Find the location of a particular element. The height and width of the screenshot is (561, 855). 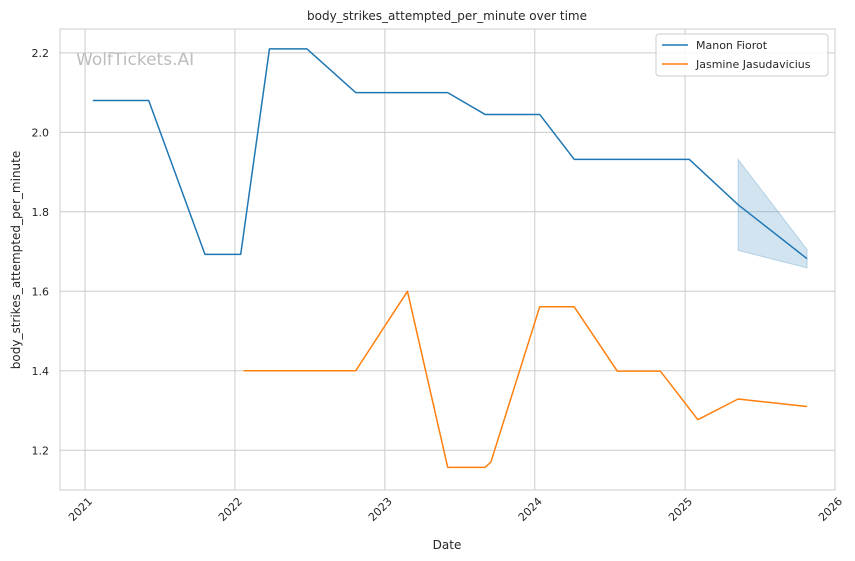

legend-label-jasmine-jasudavicius: Jasmine Jasudavicius is located at coordinates (753, 64).